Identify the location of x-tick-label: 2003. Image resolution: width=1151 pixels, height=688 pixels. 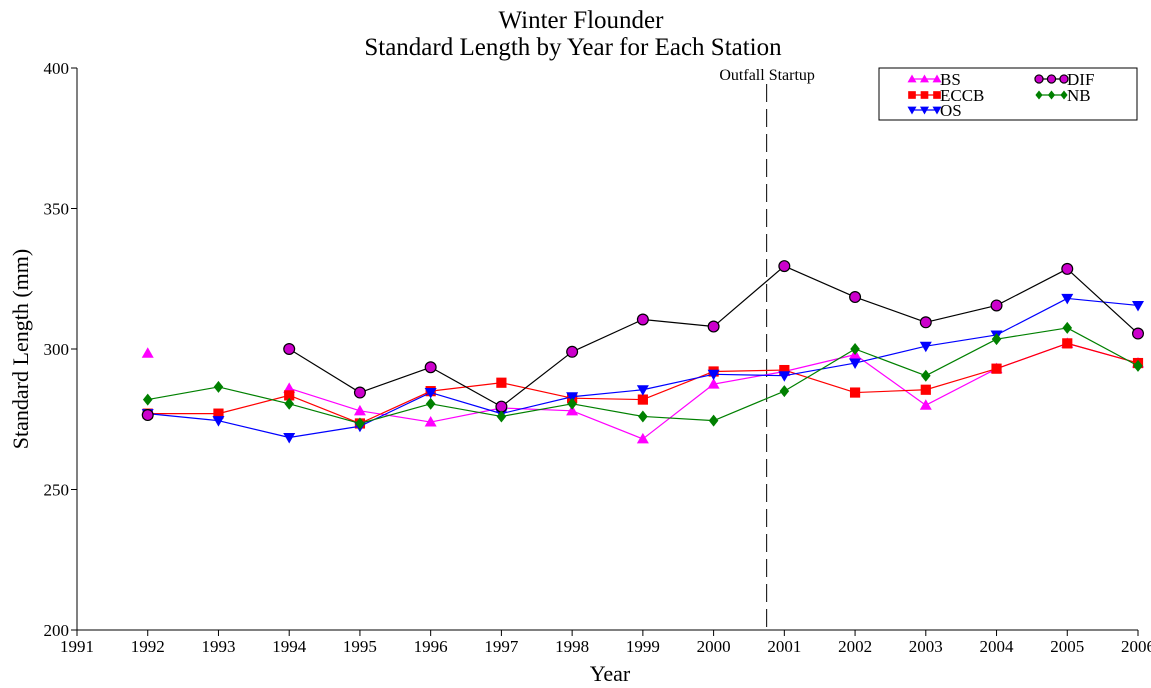
(926, 646).